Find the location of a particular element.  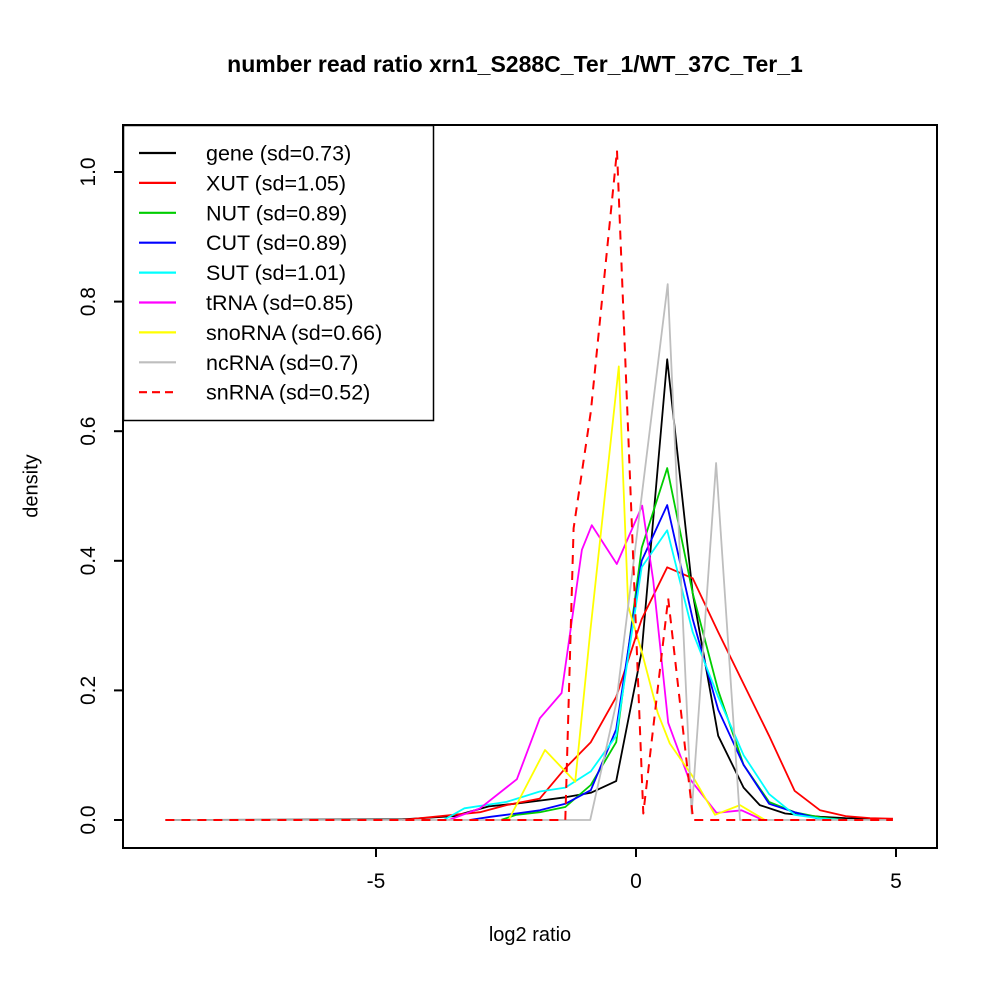

legend-label-CUT: CUT (sd=0.89) is located at coordinates (276, 243).